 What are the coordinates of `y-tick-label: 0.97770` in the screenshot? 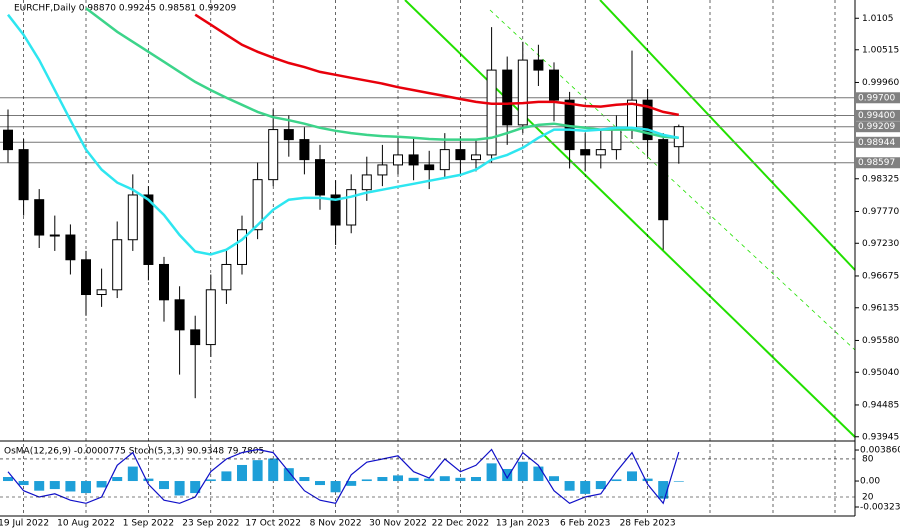 It's located at (880, 212).